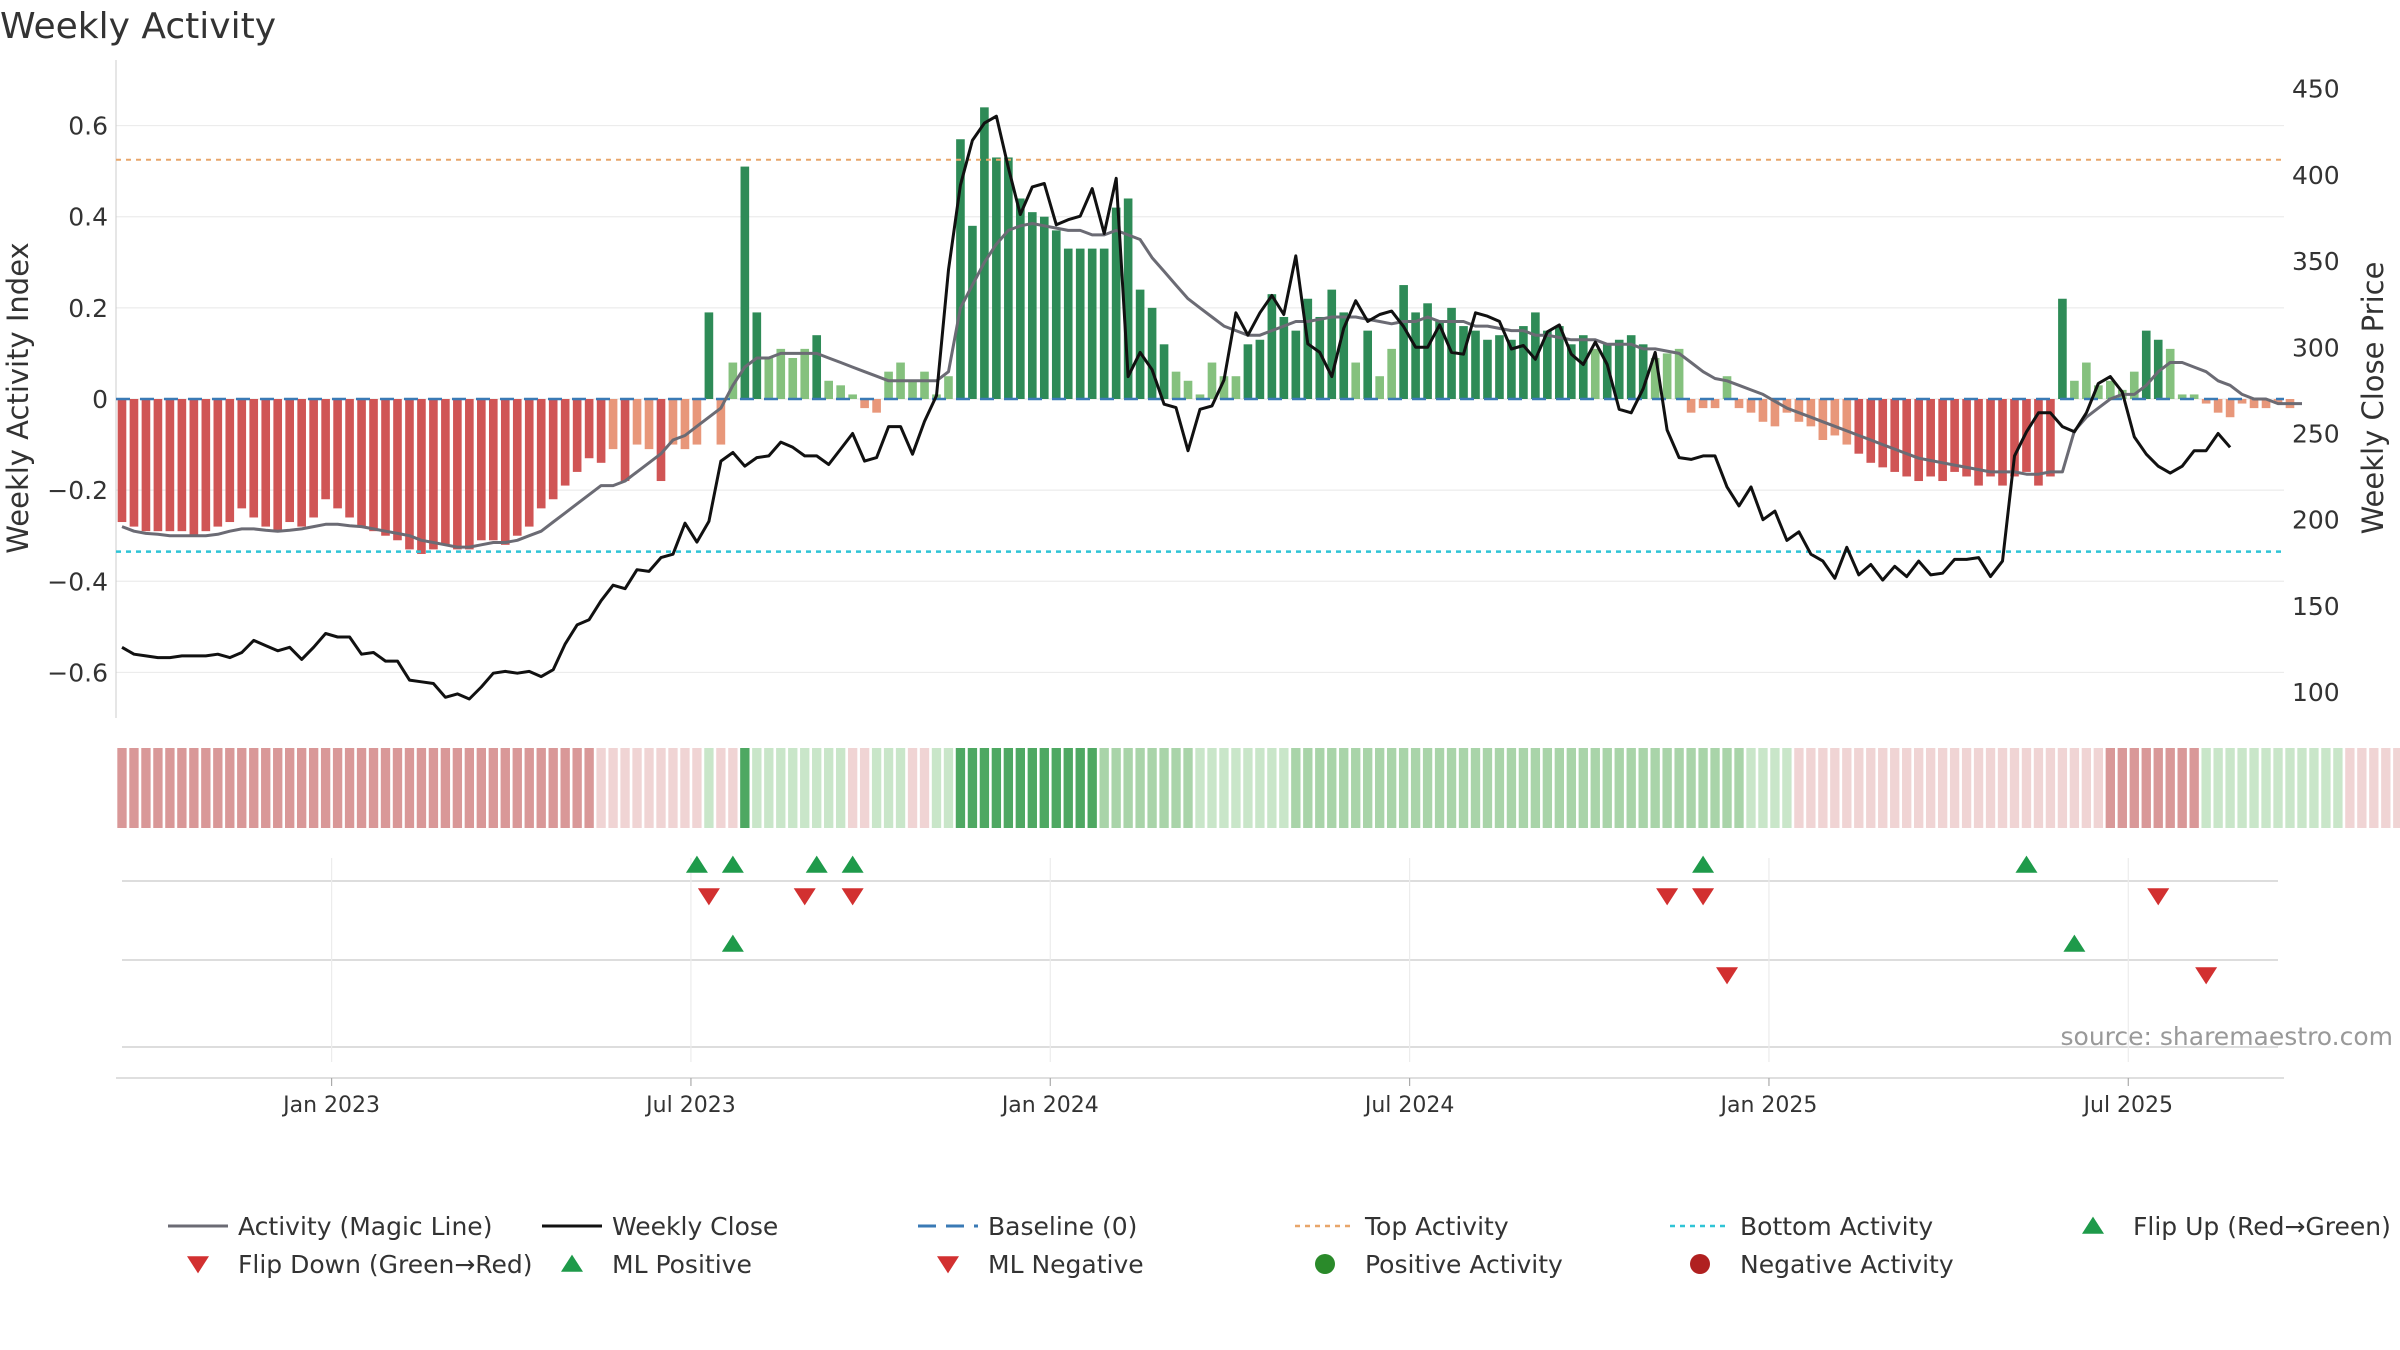  Describe the element at coordinates (1200, 967) in the screenshot. I see `event-markers-panel` at that location.